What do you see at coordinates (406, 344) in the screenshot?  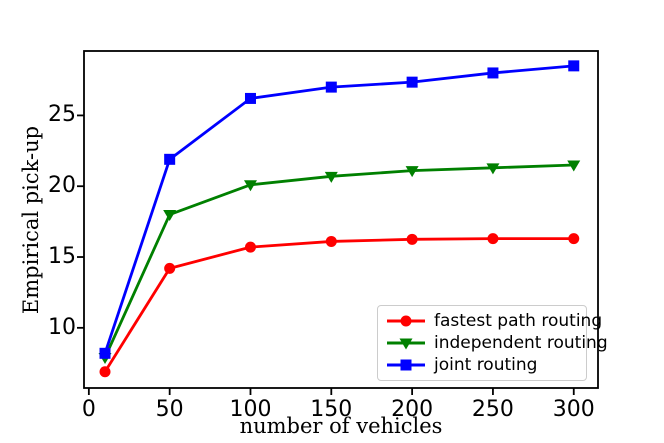 I see `triangle-down-marker-icon` at bounding box center [406, 344].